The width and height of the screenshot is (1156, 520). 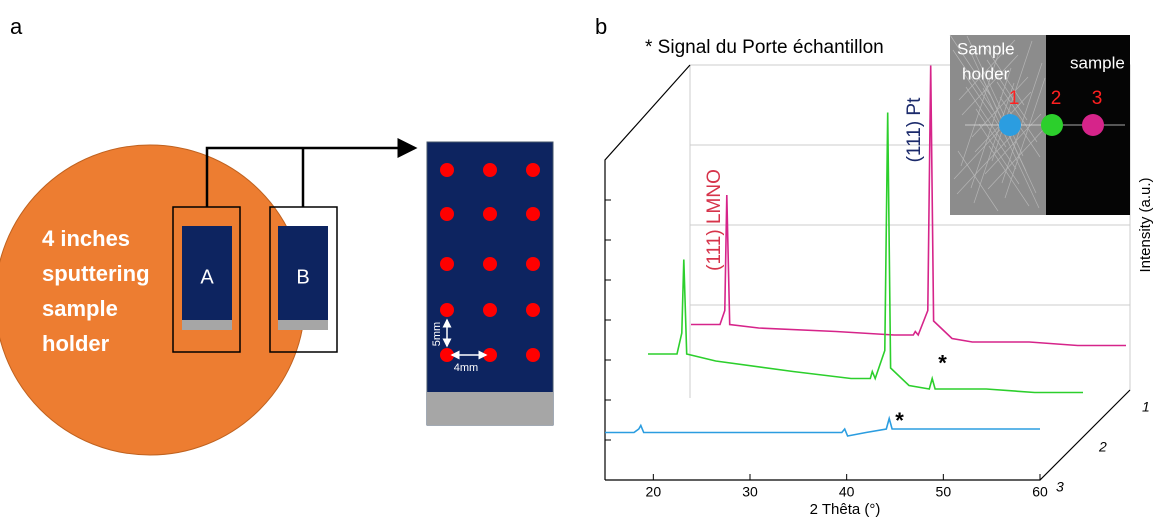 I want to click on inset-label: Sample, so click(x=986, y=48).